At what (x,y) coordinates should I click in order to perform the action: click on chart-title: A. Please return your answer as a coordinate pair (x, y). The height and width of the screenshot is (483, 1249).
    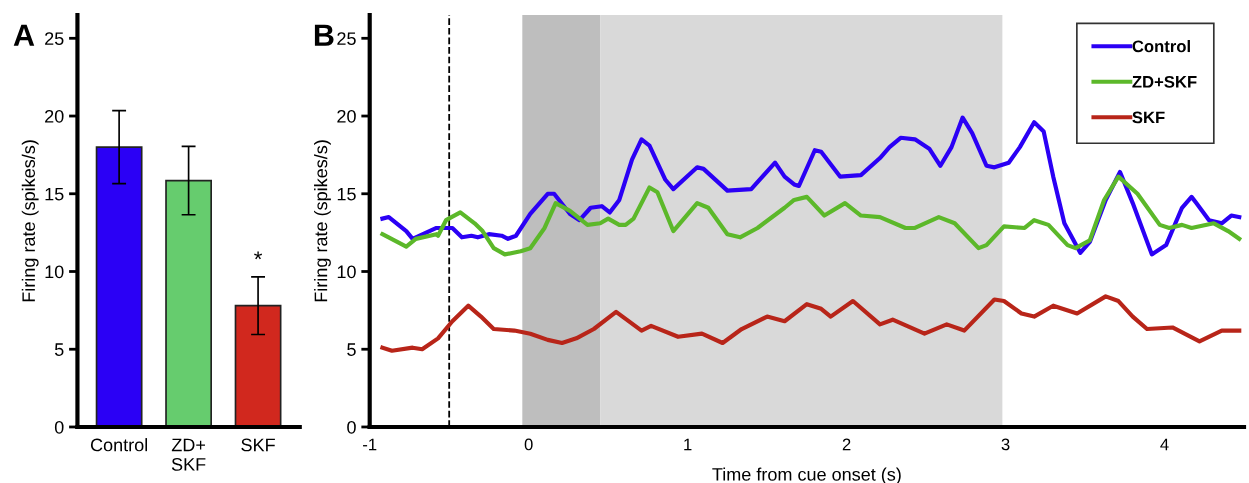
    Looking at the image, I should click on (24, 35).